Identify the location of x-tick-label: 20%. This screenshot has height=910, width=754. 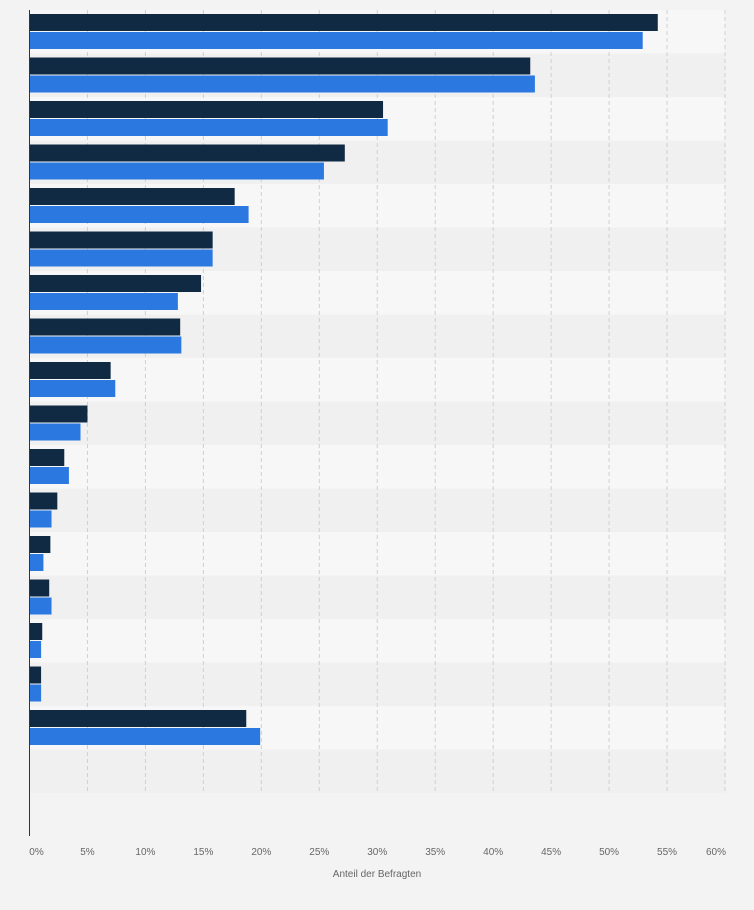
(261, 852).